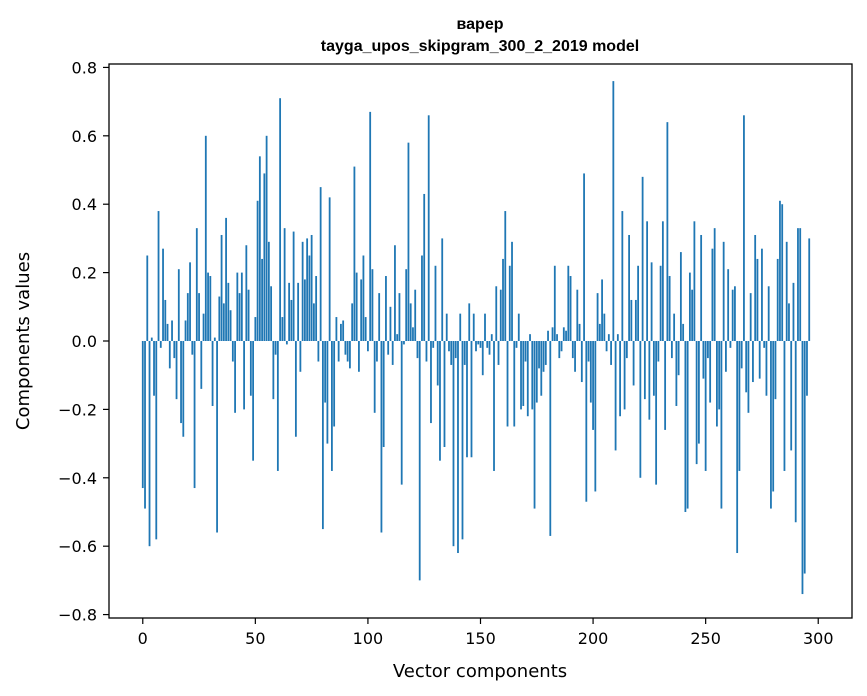  What do you see at coordinates (77, 478) in the screenshot?
I see `y-tick-label: −0.4` at bounding box center [77, 478].